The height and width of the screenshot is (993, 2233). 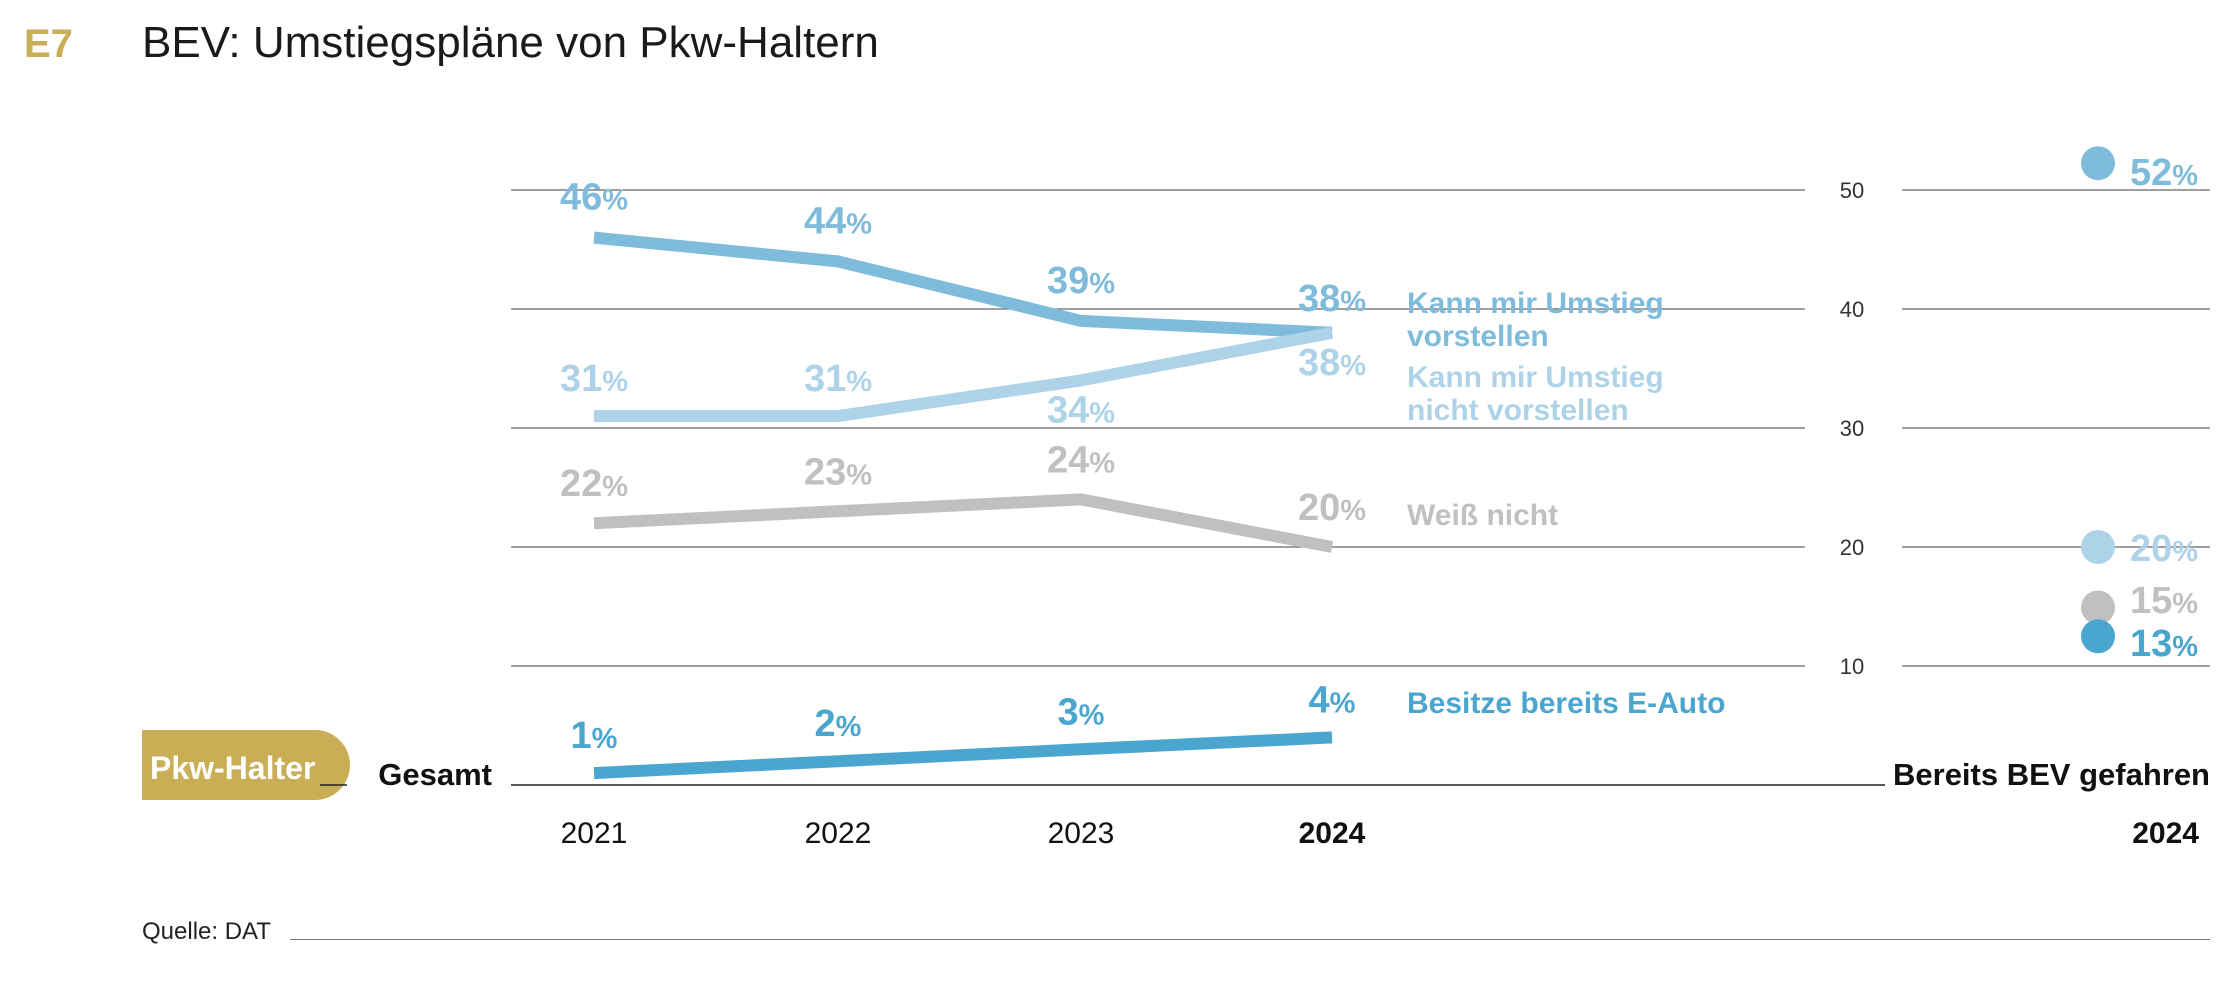 What do you see at coordinates (2051, 774) in the screenshot?
I see `group-label-bev: Bereits BEV gefahren` at bounding box center [2051, 774].